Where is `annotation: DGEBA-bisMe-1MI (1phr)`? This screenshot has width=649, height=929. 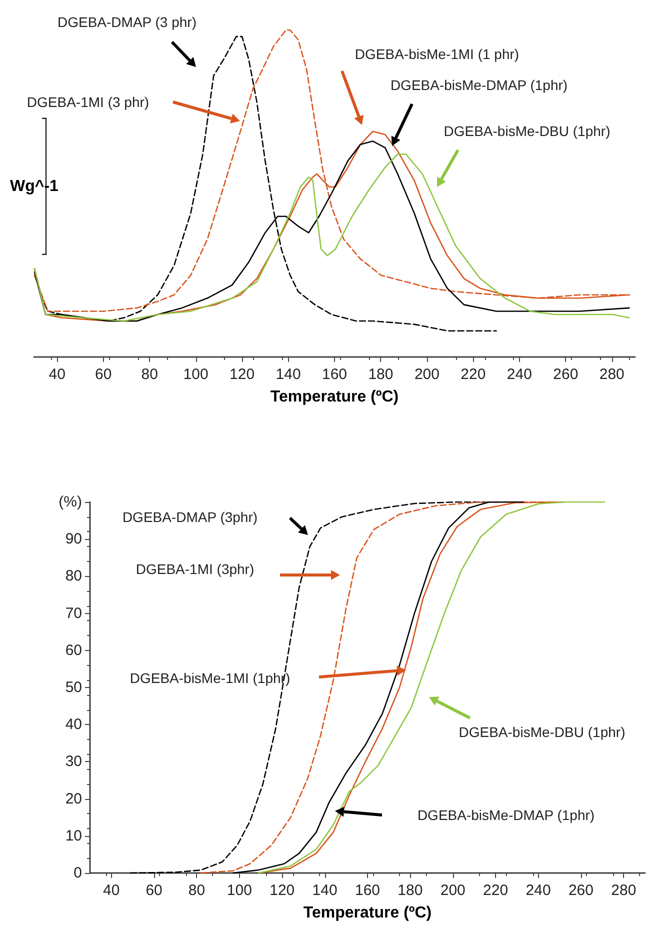
annotation: DGEBA-bisMe-1MI (1phr) is located at coordinates (210, 678).